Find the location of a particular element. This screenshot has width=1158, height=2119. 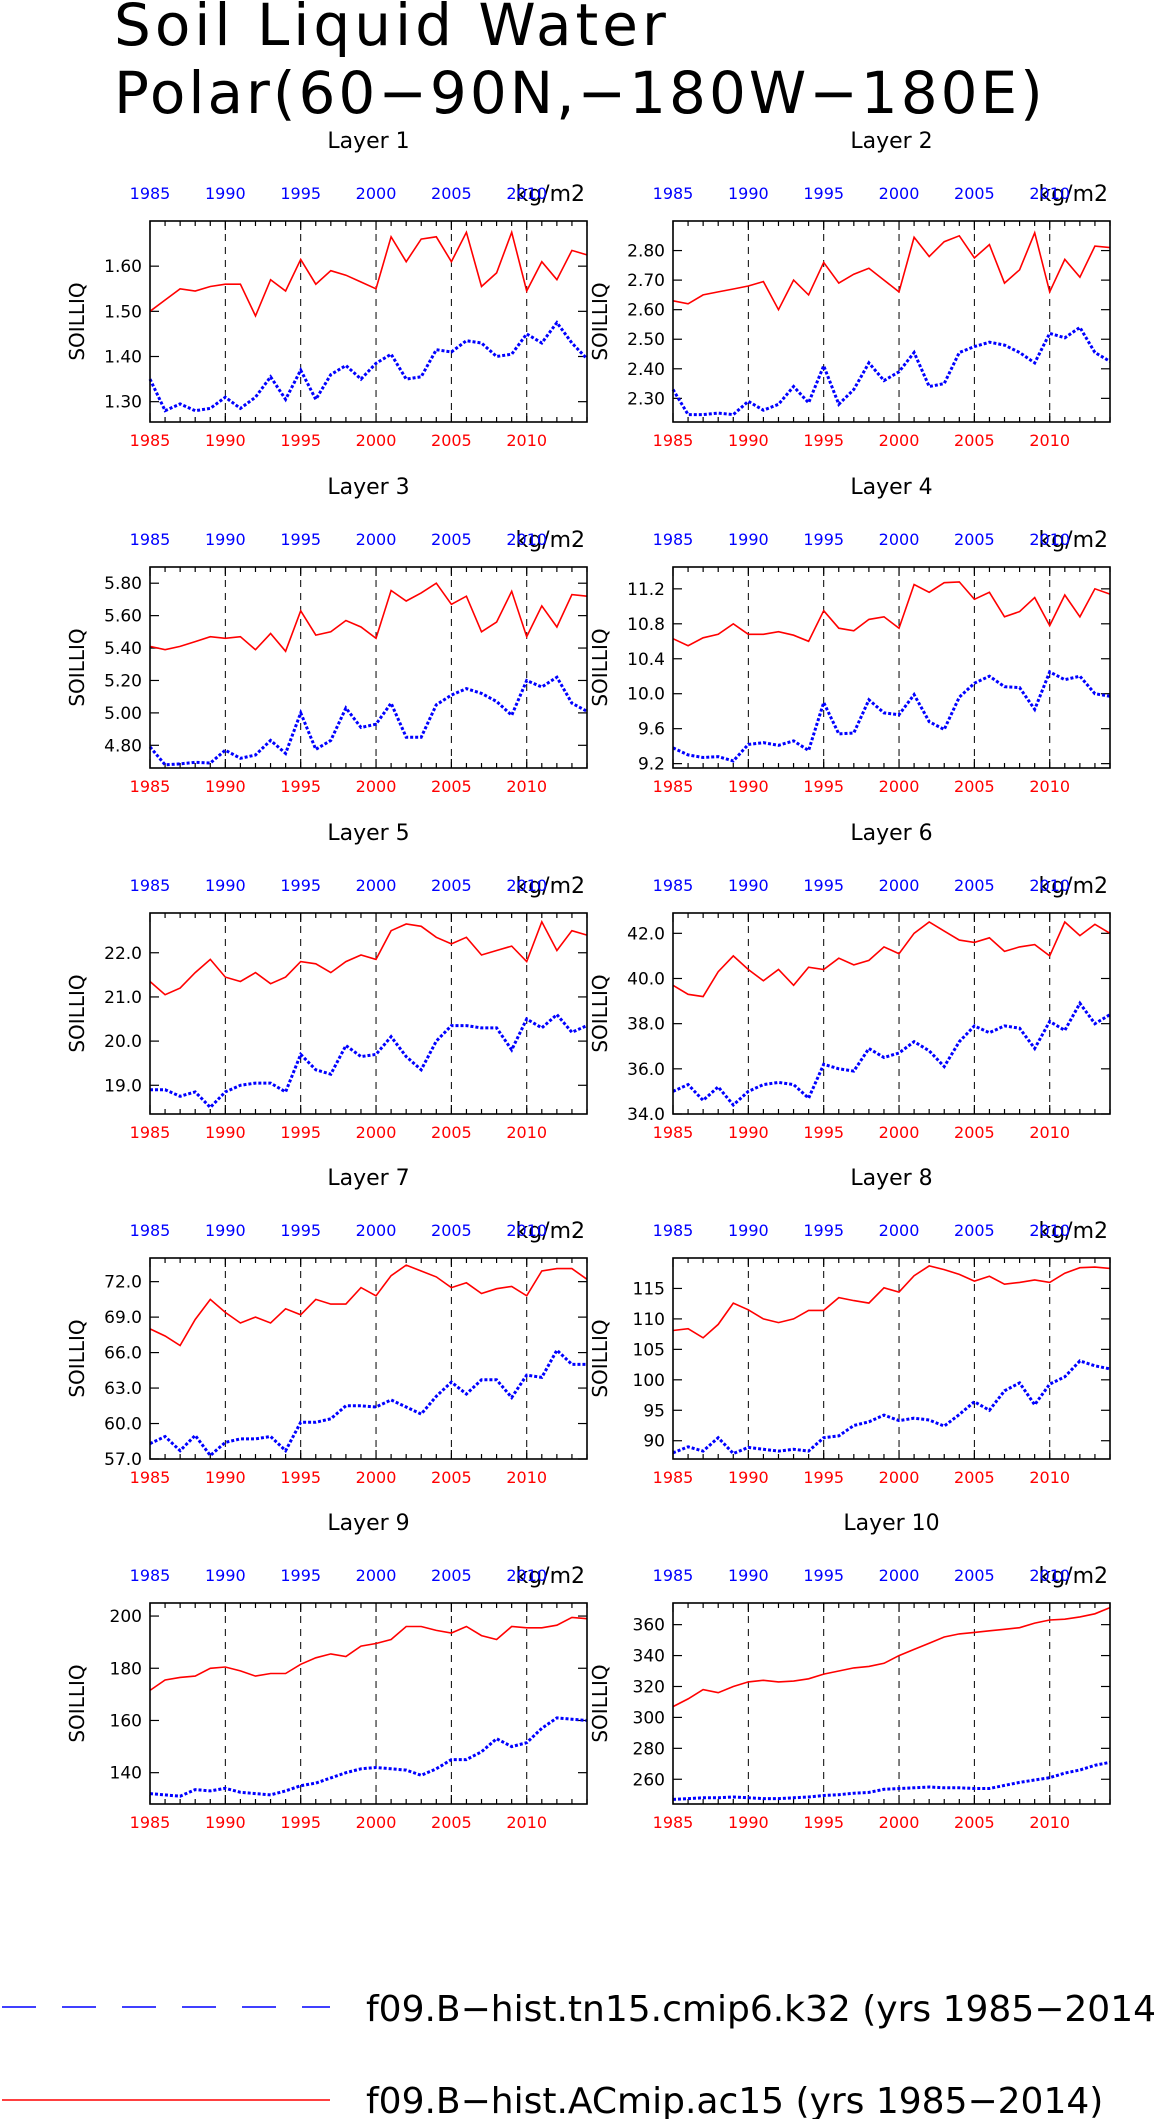

panel-title: Layer 9 is located at coordinates (368, 1523).